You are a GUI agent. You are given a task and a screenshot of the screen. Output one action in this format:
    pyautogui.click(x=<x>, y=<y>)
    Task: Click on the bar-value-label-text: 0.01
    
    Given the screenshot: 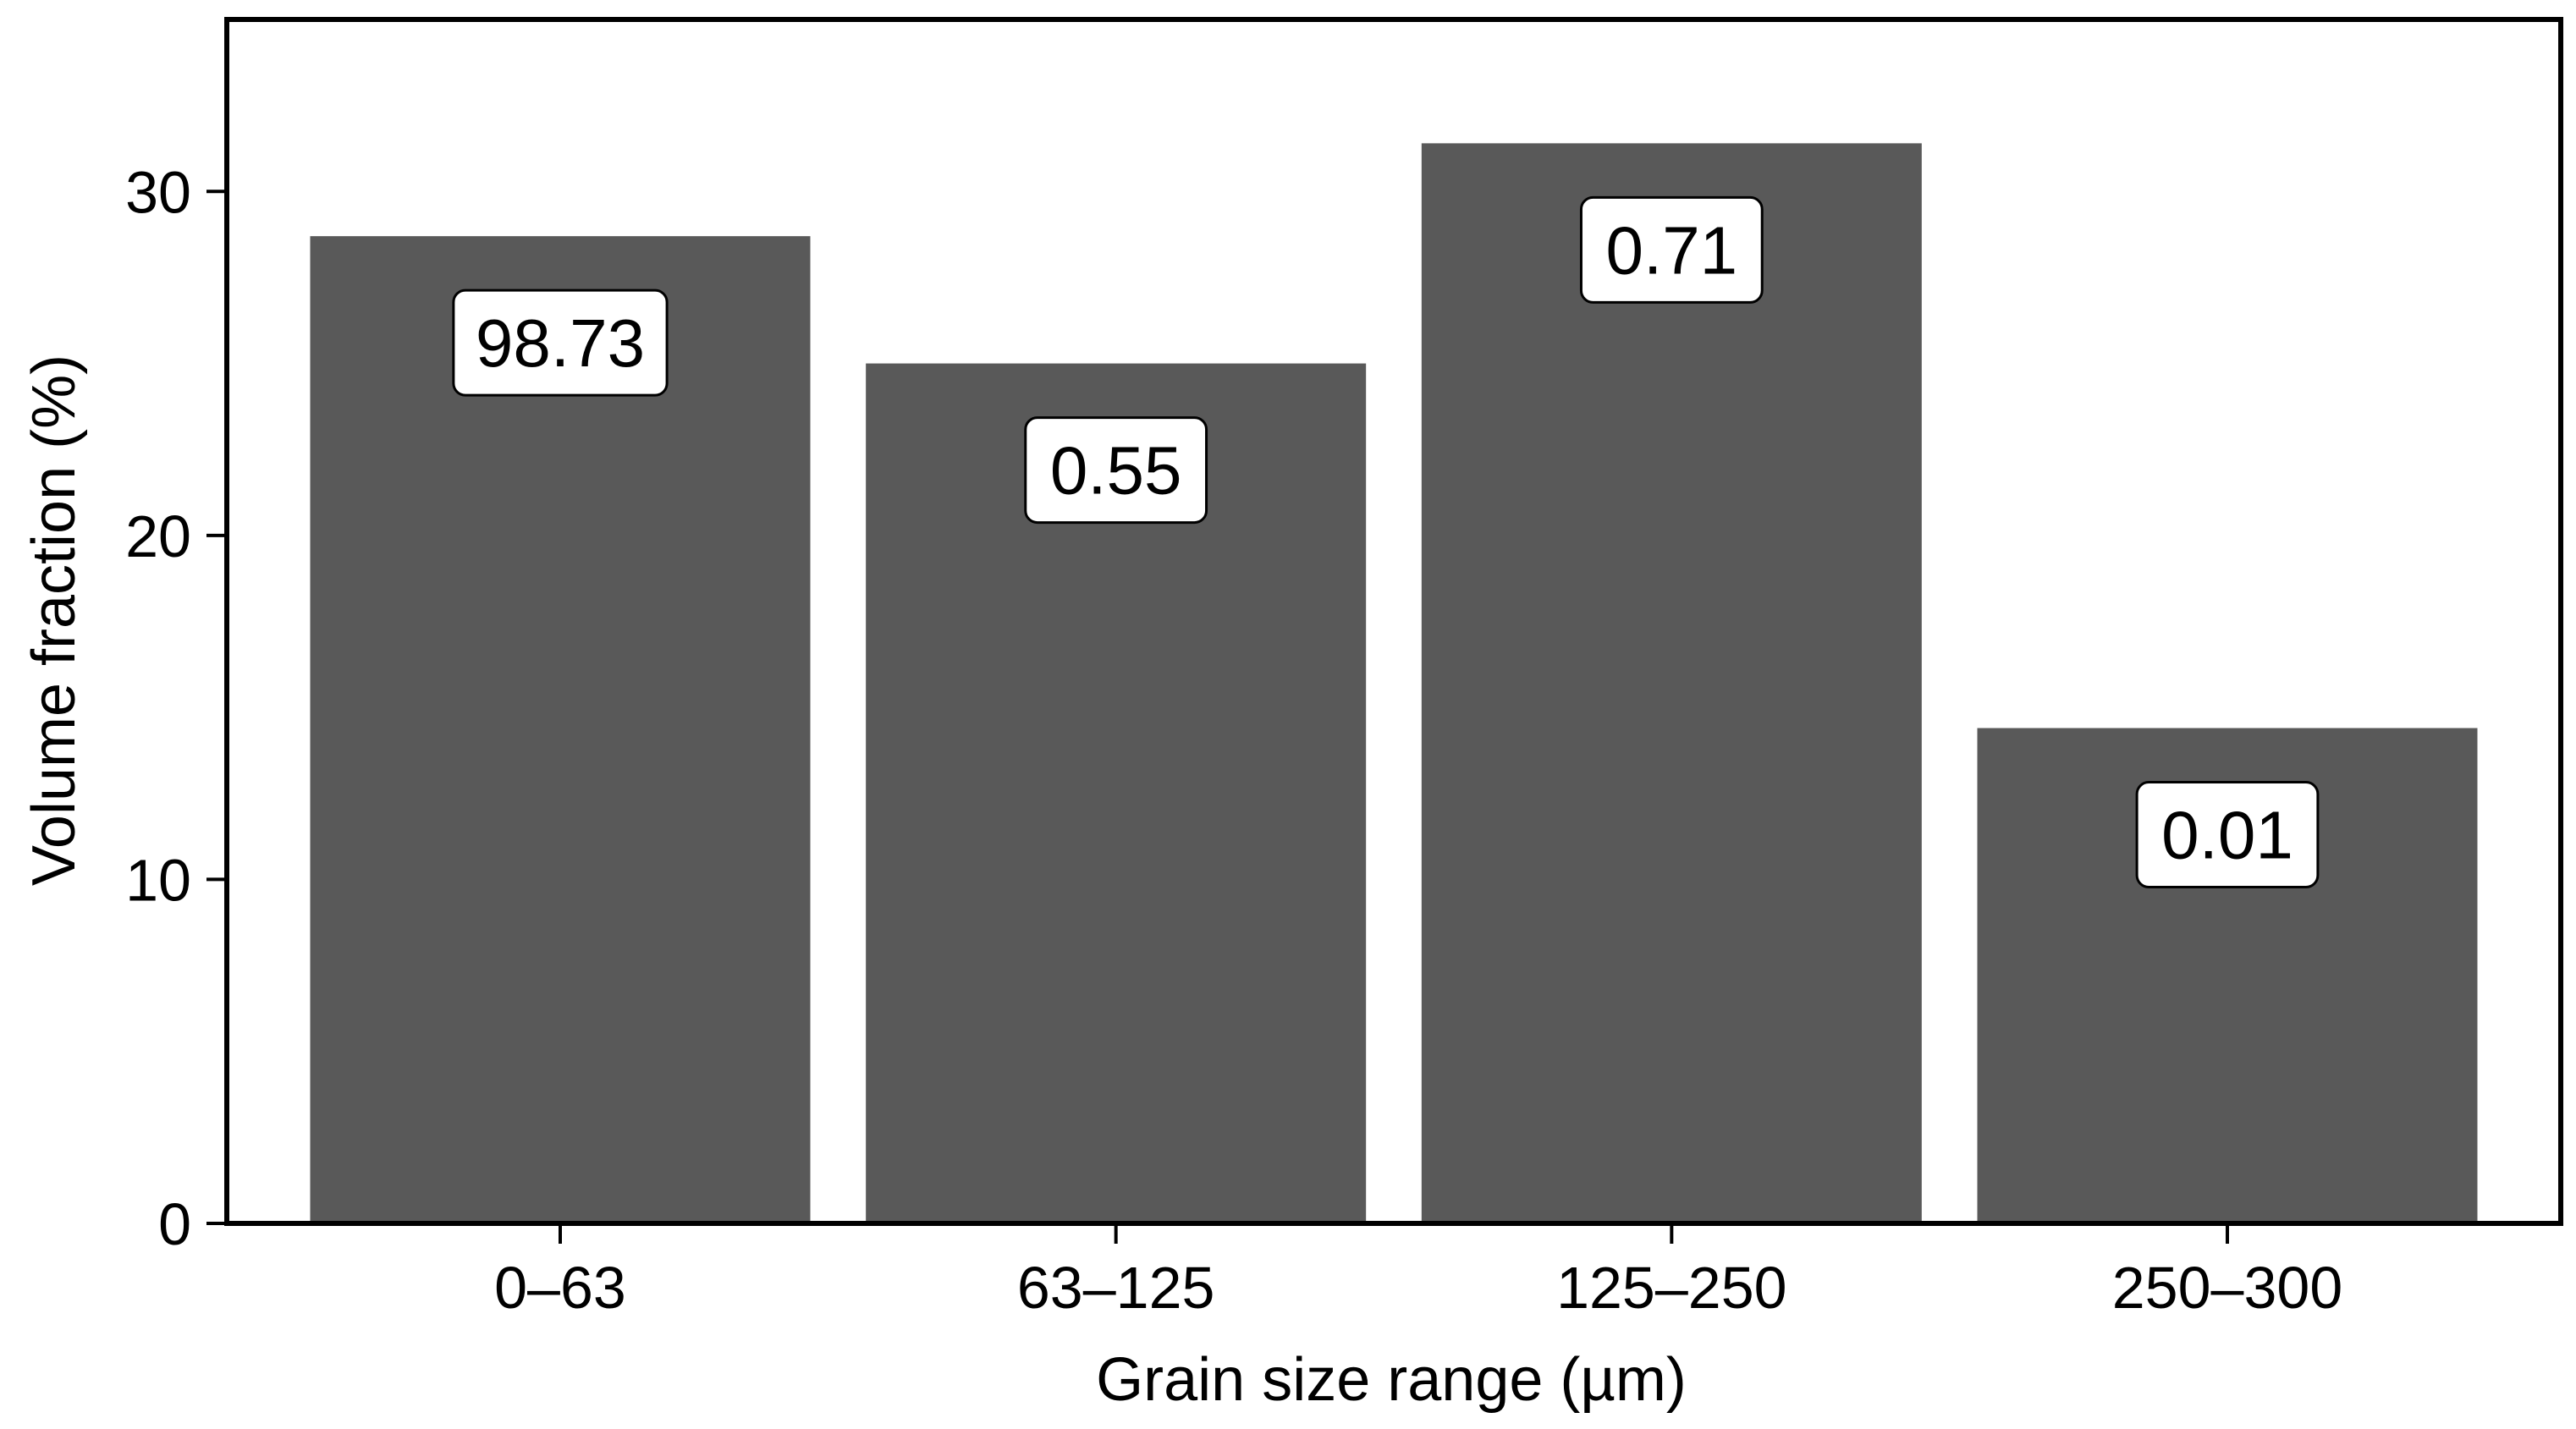 What is the action you would take?
    pyautogui.click(x=2227, y=835)
    